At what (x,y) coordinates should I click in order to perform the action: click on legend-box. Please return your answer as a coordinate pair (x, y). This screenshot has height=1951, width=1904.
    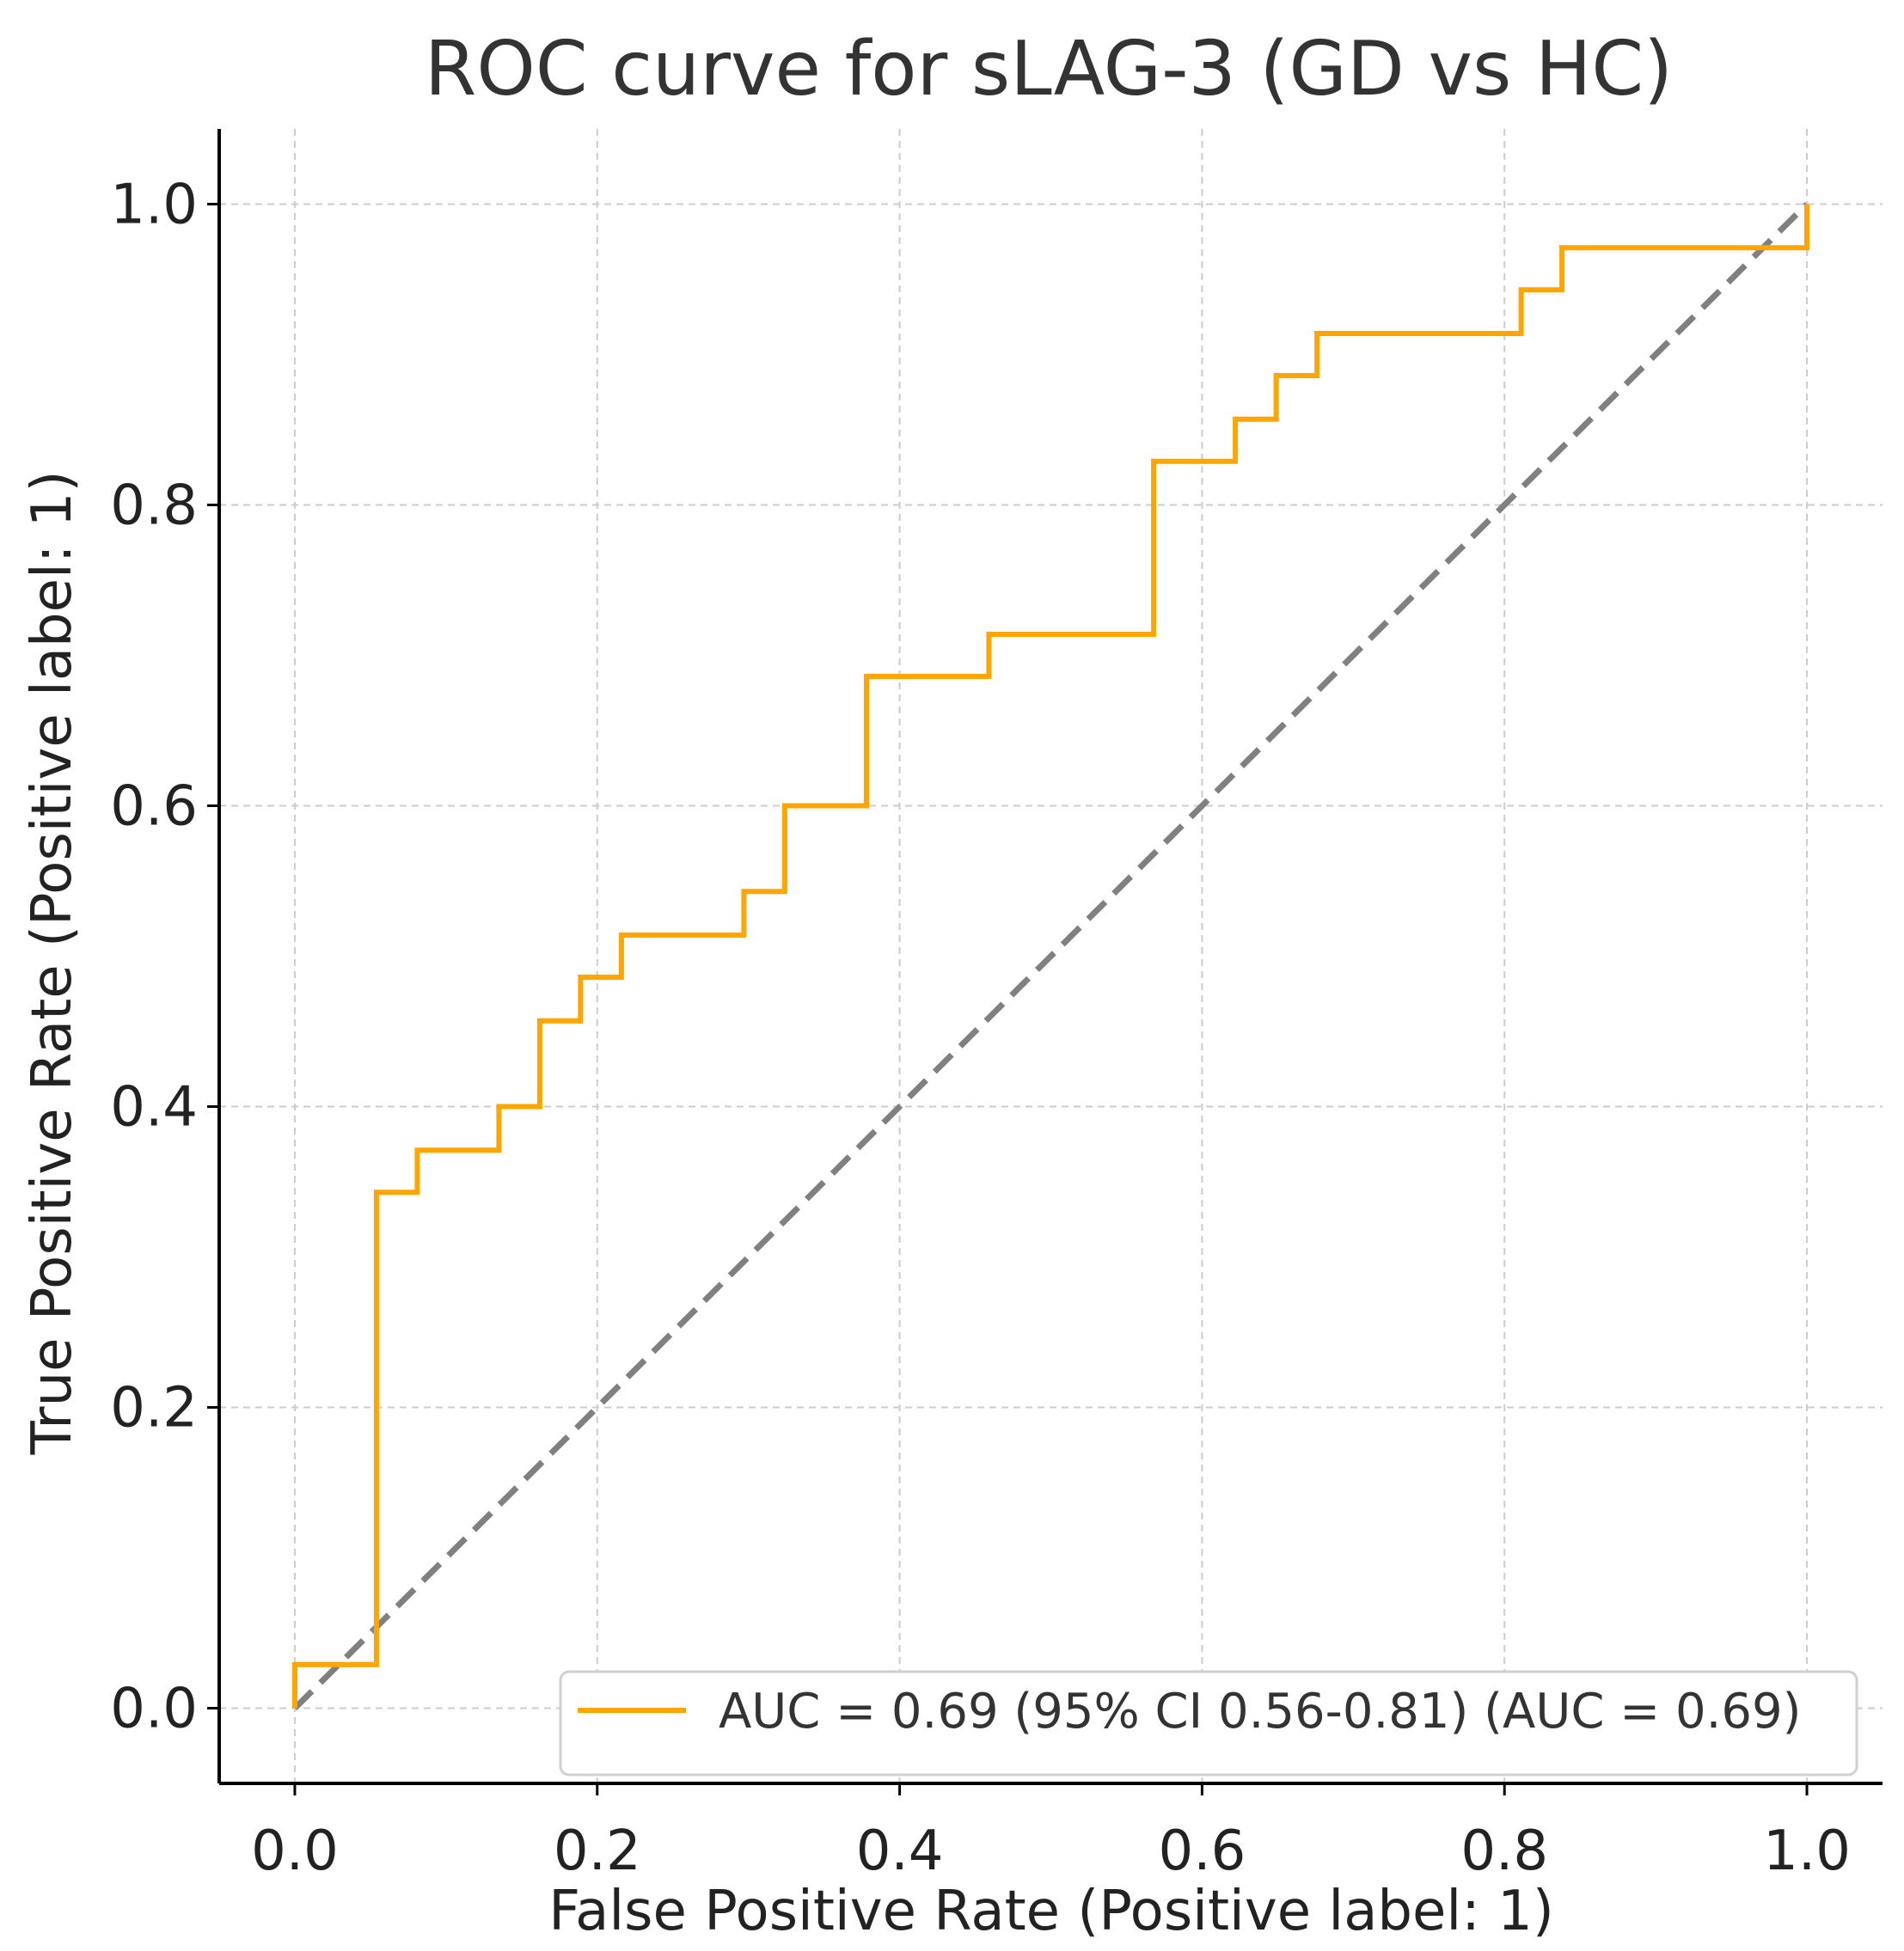
    Looking at the image, I should click on (1208, 1724).